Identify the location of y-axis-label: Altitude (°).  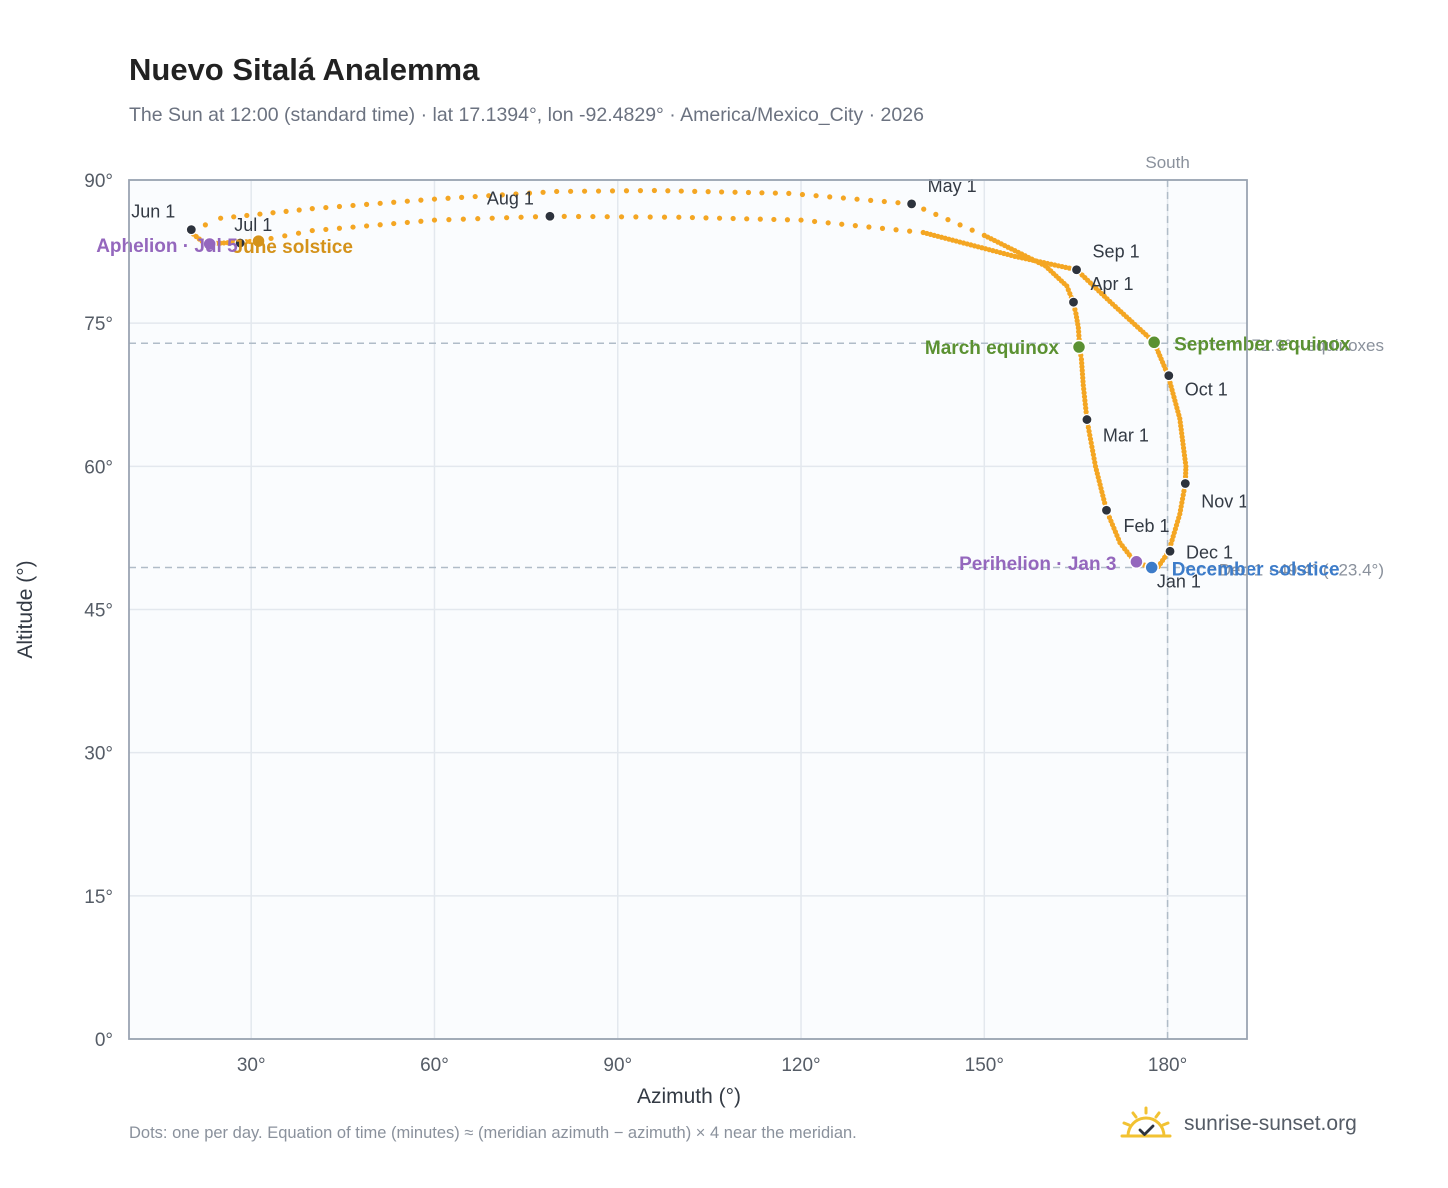
(25, 609).